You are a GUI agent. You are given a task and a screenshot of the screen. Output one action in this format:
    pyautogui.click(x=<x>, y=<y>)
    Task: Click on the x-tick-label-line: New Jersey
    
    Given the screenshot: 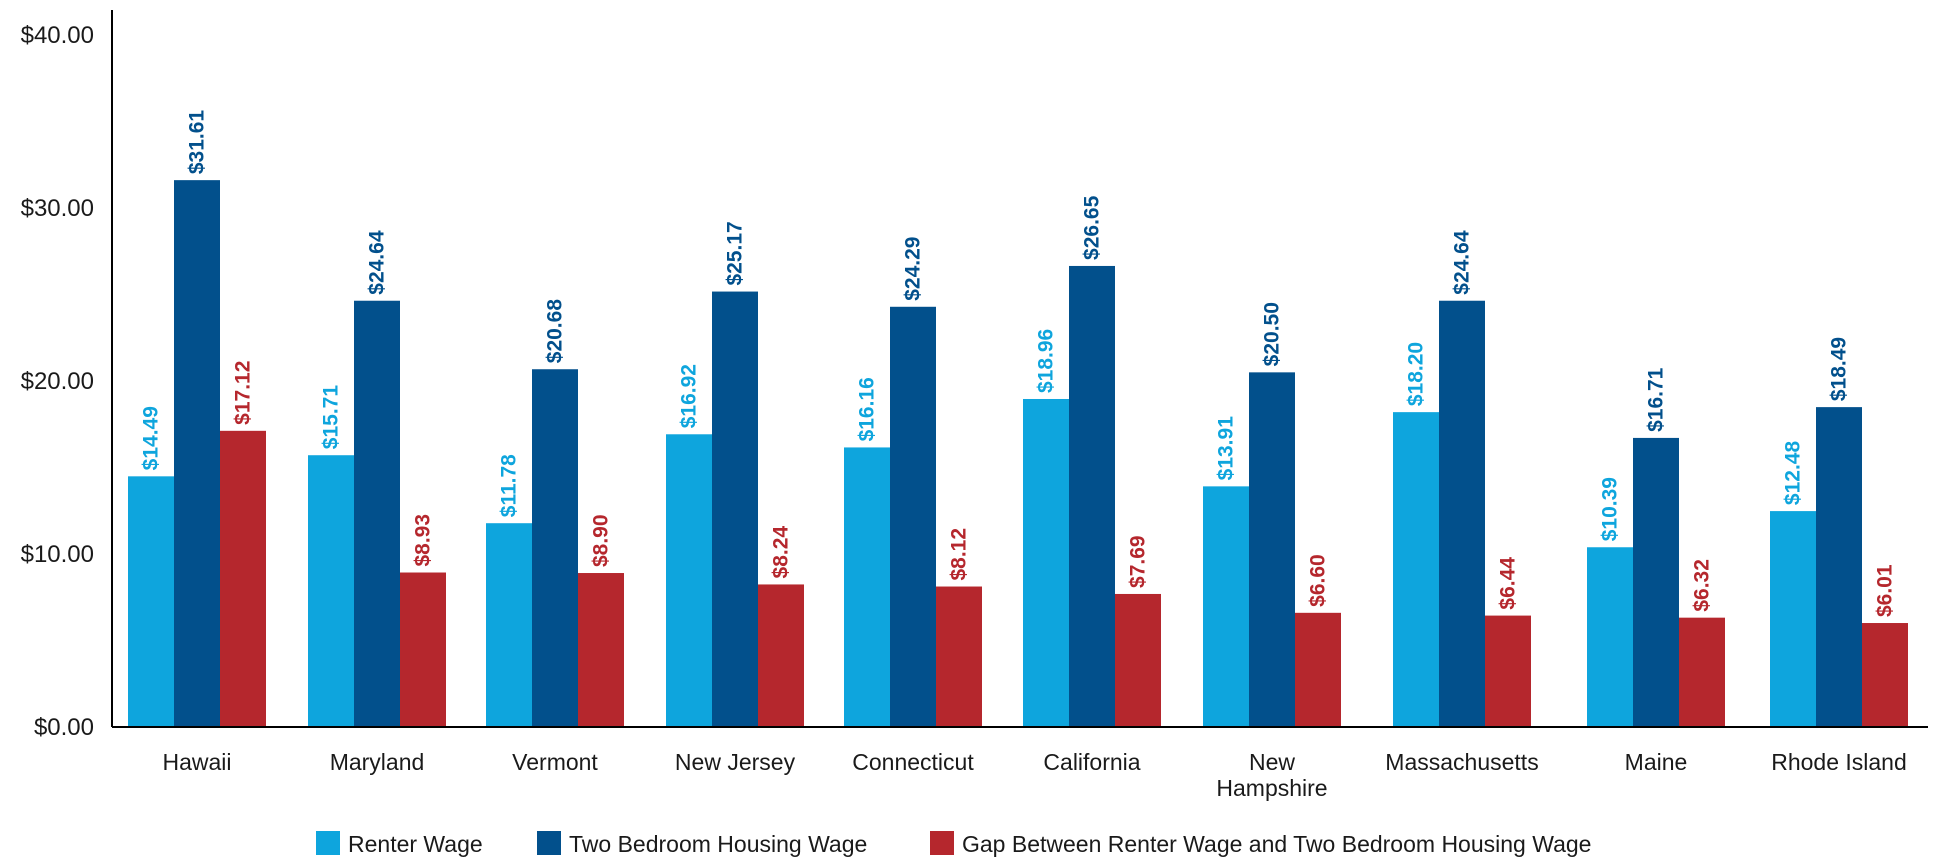 What is the action you would take?
    pyautogui.click(x=735, y=762)
    